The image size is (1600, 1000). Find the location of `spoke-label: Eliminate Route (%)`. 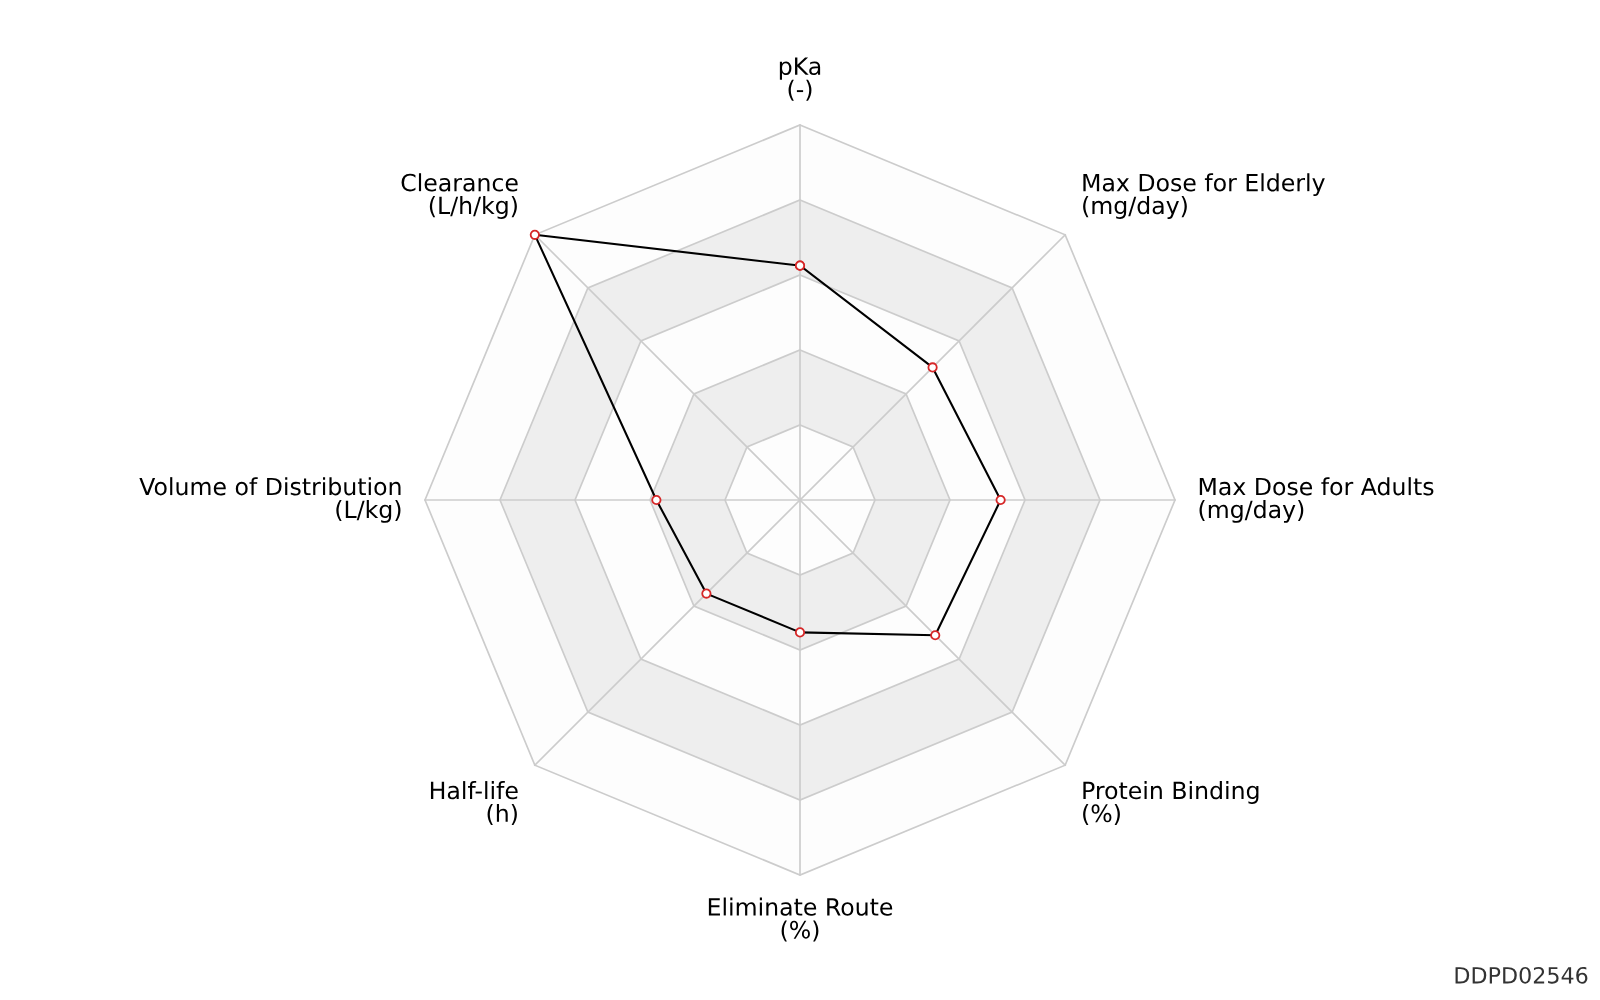

spoke-label: Eliminate Route (%) is located at coordinates (800, 919).